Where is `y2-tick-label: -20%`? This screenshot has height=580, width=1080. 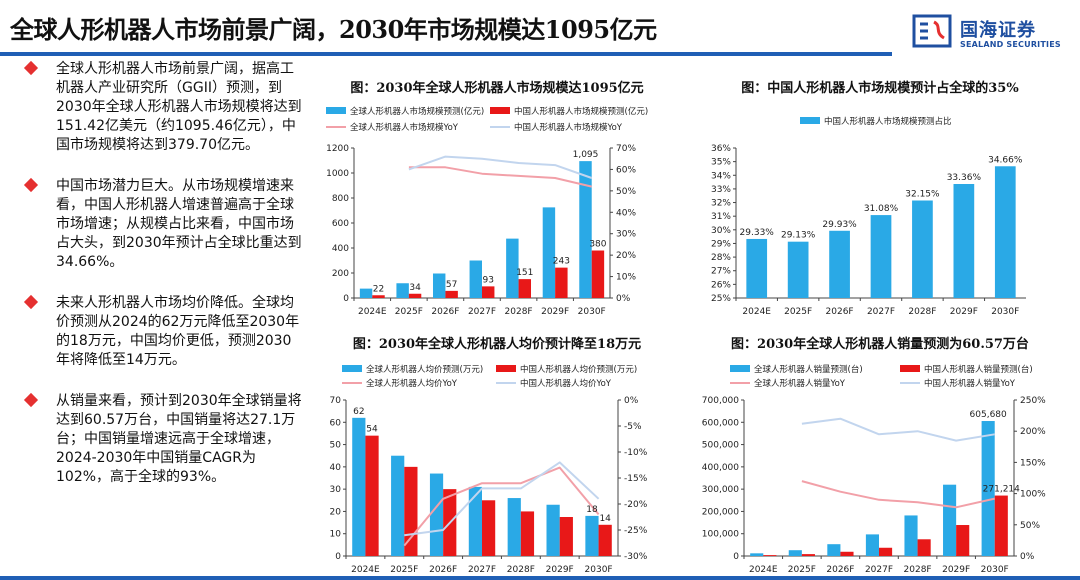
y2-tick-label: -20% is located at coordinates (636, 505).